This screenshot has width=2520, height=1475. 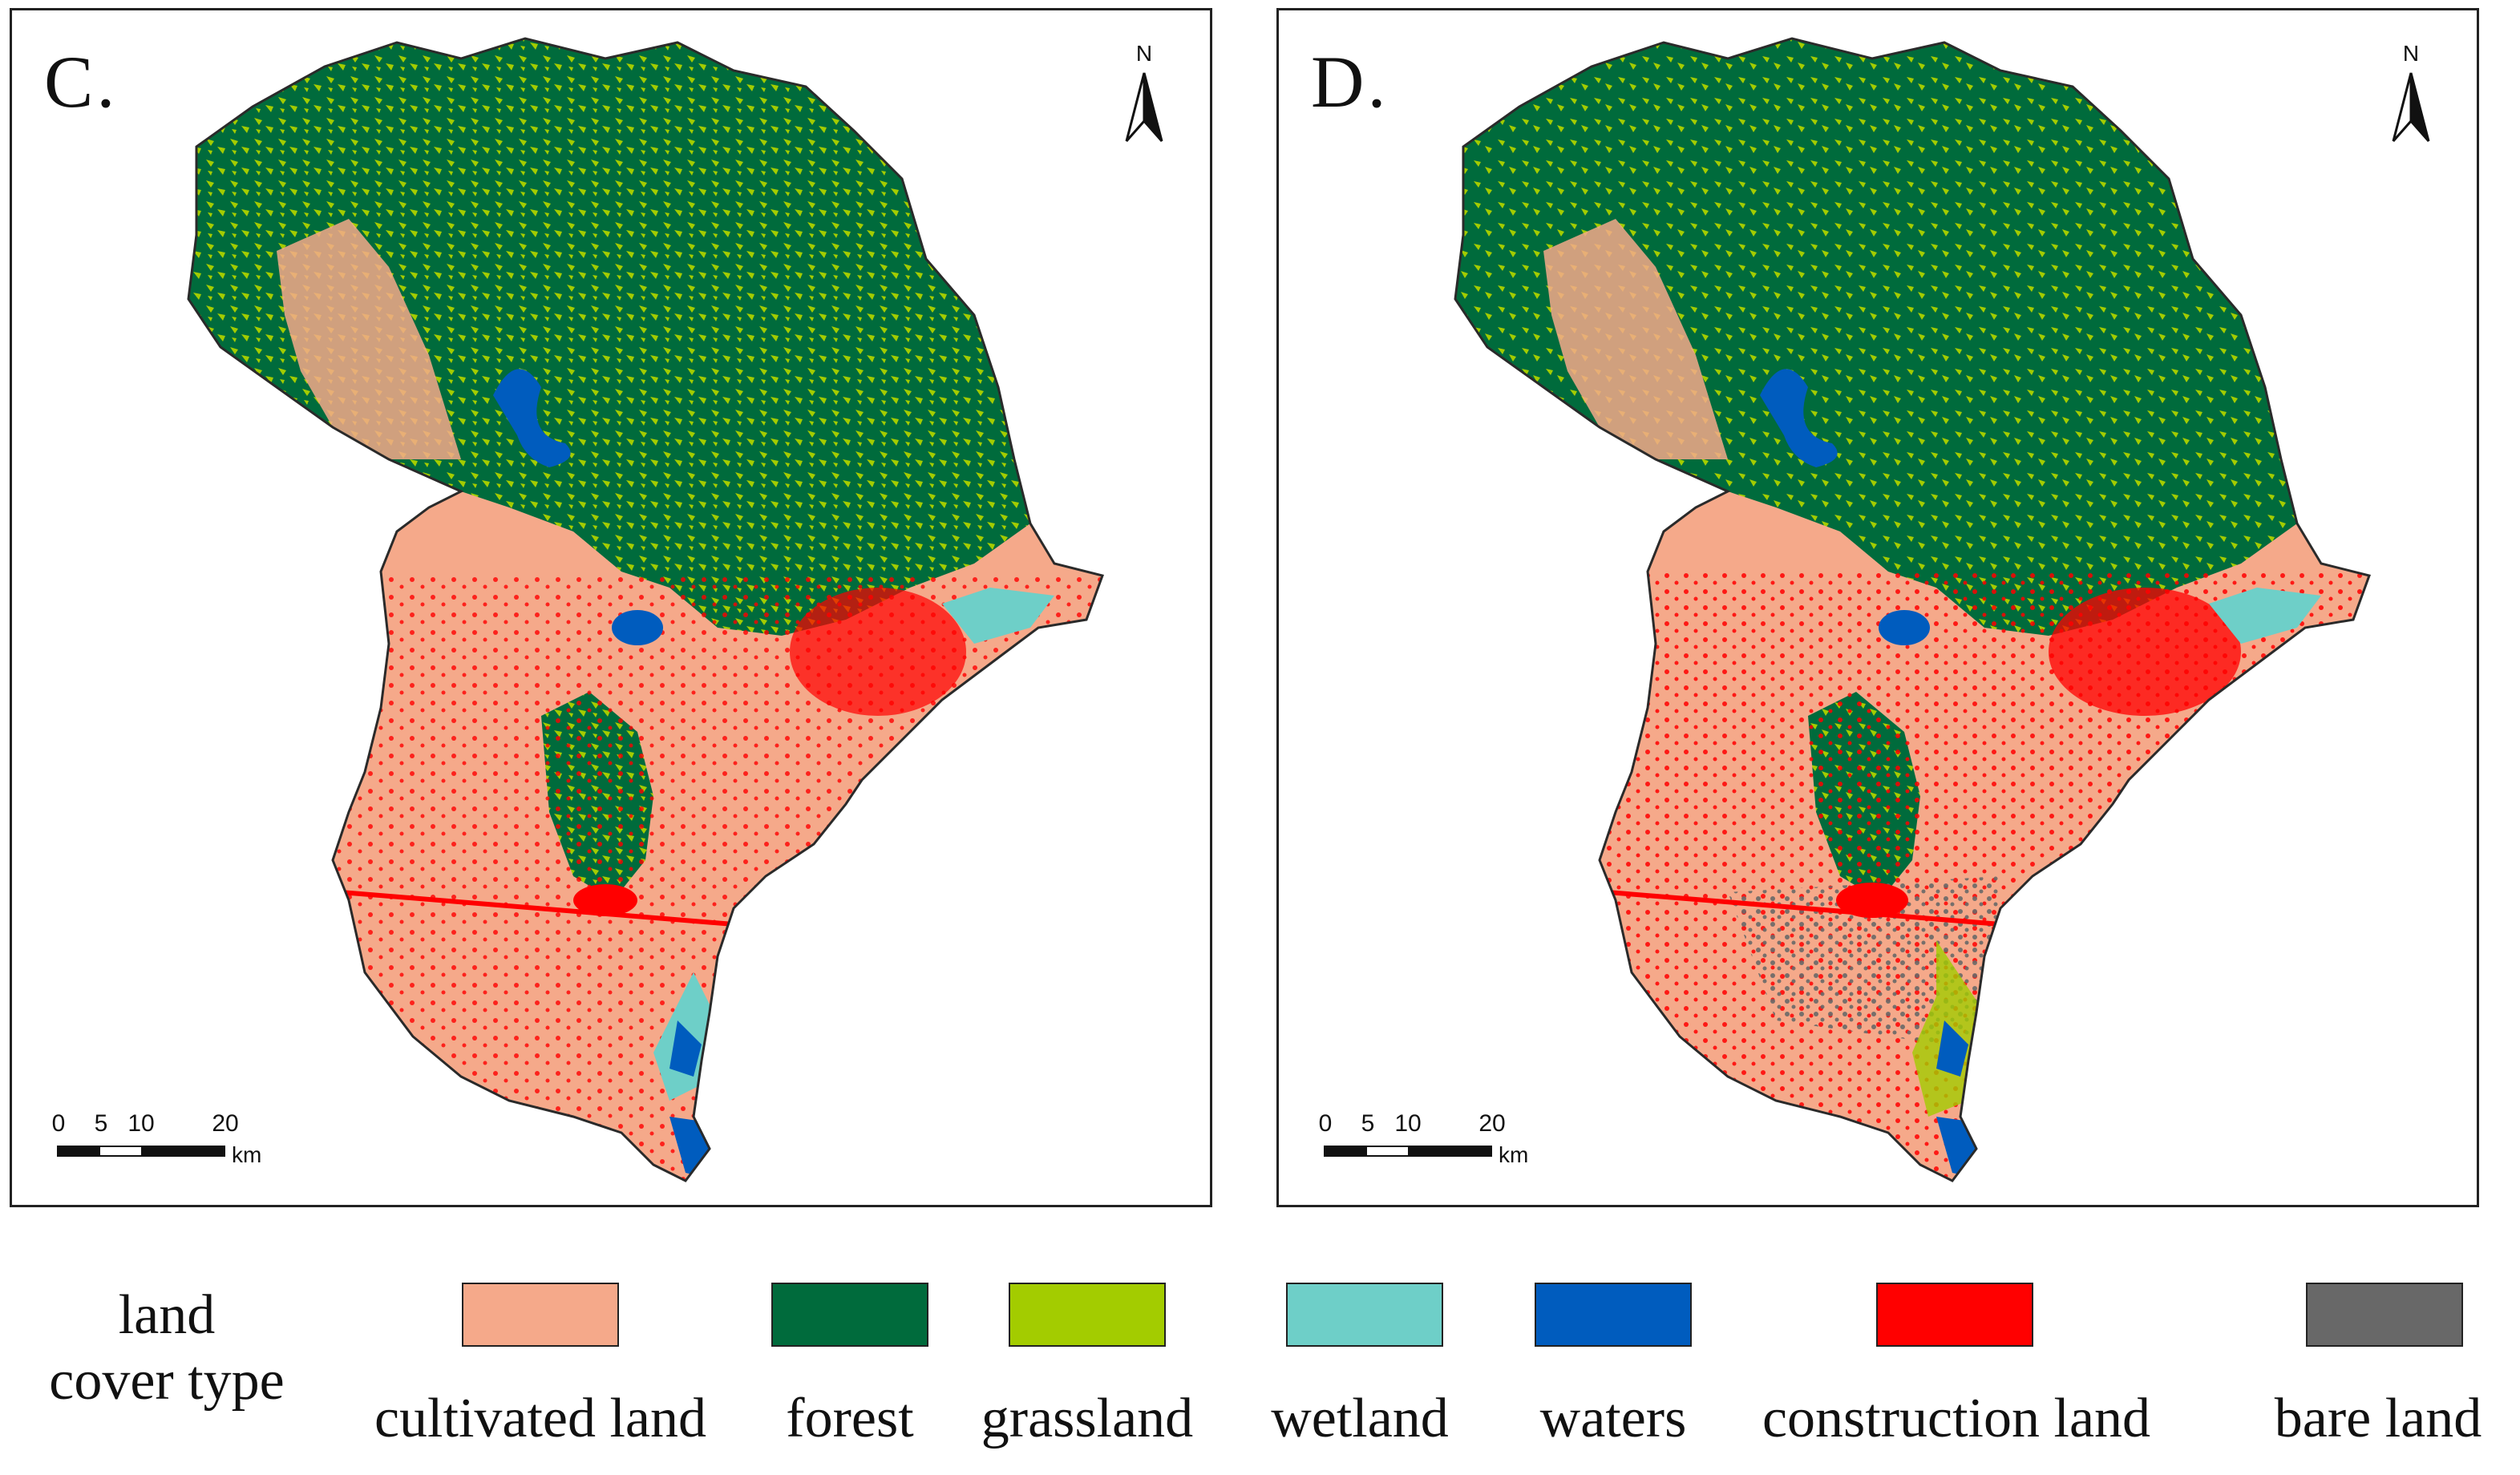 What do you see at coordinates (850, 1418) in the screenshot?
I see `legend-label: forest` at bounding box center [850, 1418].